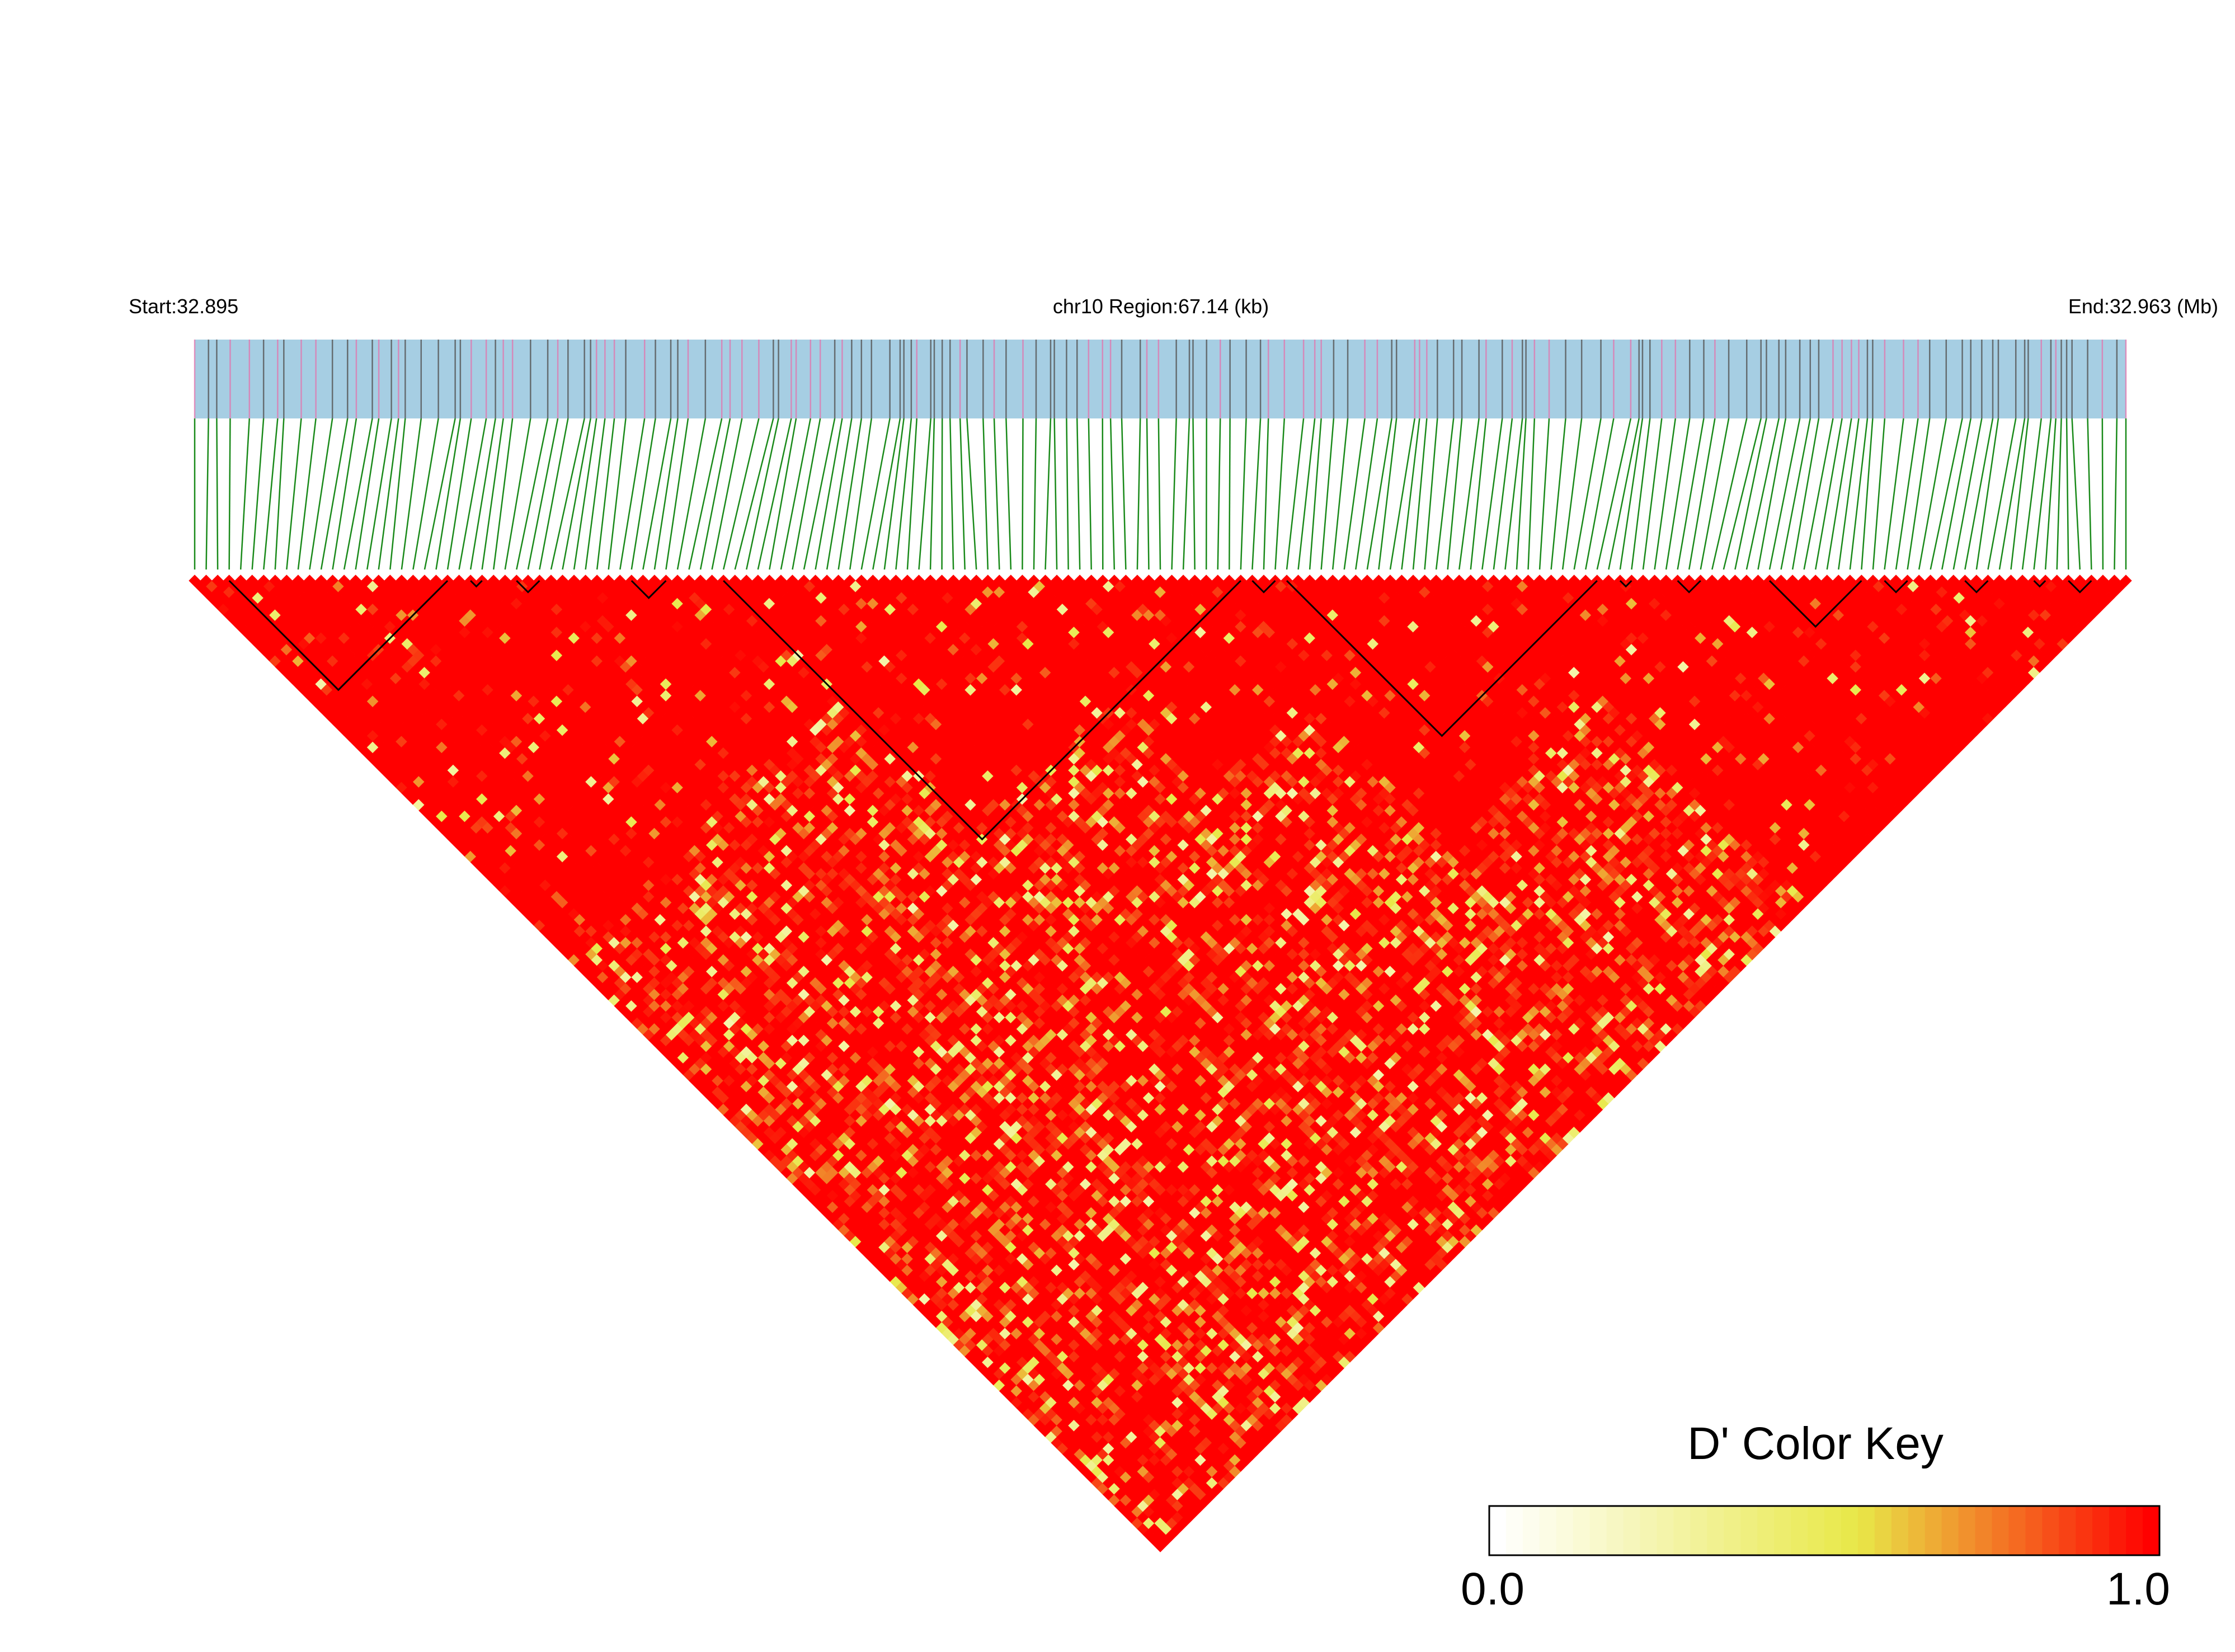  I want to click on track-band, so click(1160, 379).